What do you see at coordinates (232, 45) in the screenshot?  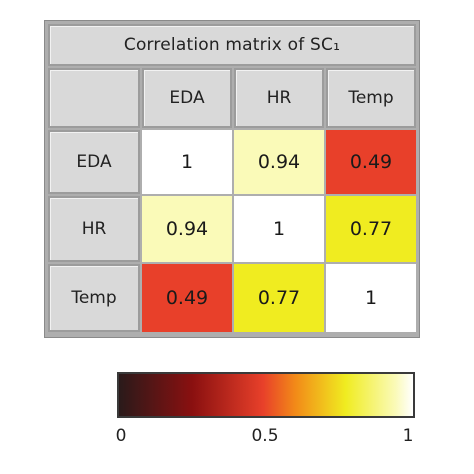 I see `chart-title: Correlation matrix of SC₁` at bounding box center [232, 45].